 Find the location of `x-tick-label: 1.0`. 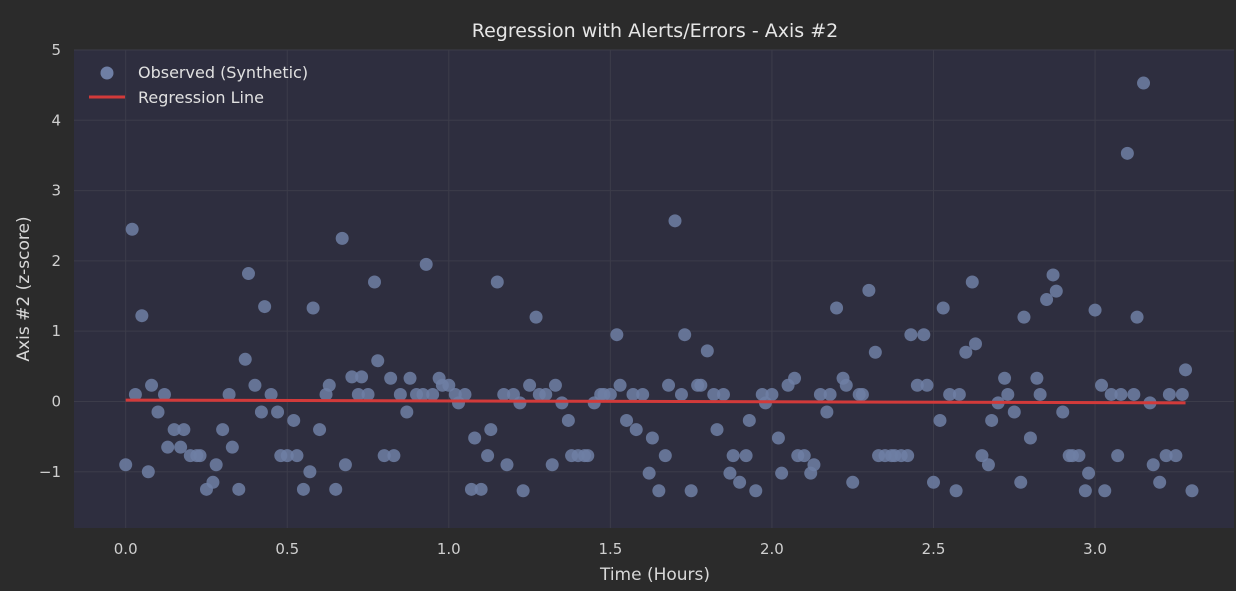

x-tick-label: 1.0 is located at coordinates (449, 549).